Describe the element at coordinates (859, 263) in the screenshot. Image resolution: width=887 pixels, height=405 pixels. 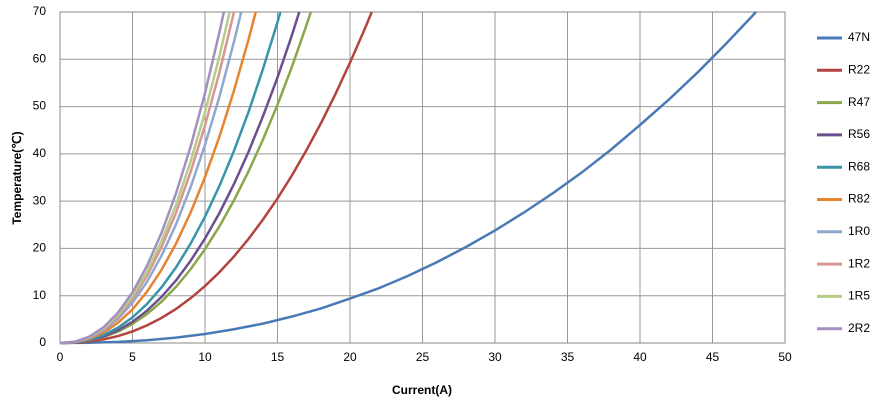
I see `legend-label: 1R2` at that location.